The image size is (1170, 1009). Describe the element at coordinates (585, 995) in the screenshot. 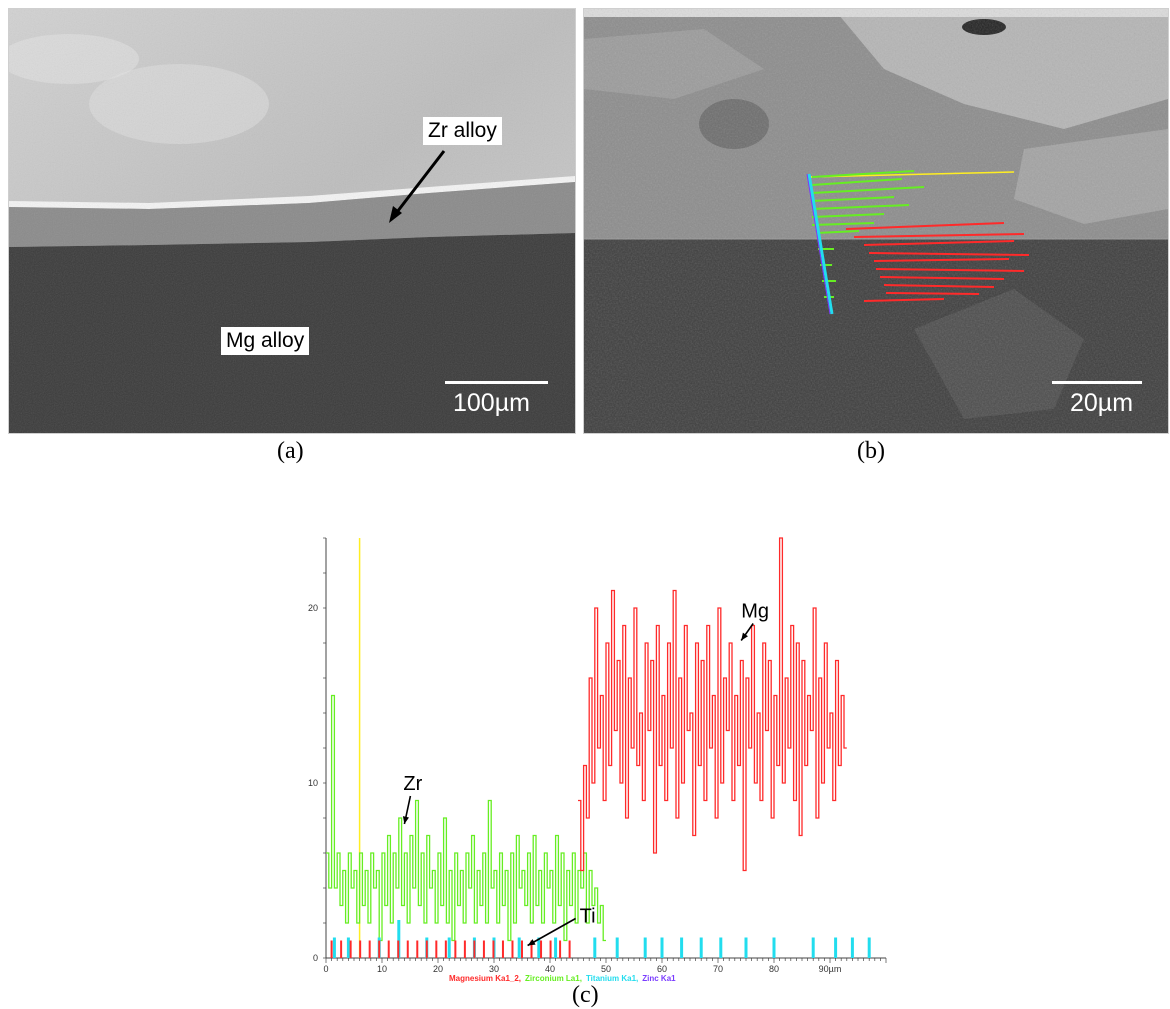

I see `caption-c: (c)` at that location.